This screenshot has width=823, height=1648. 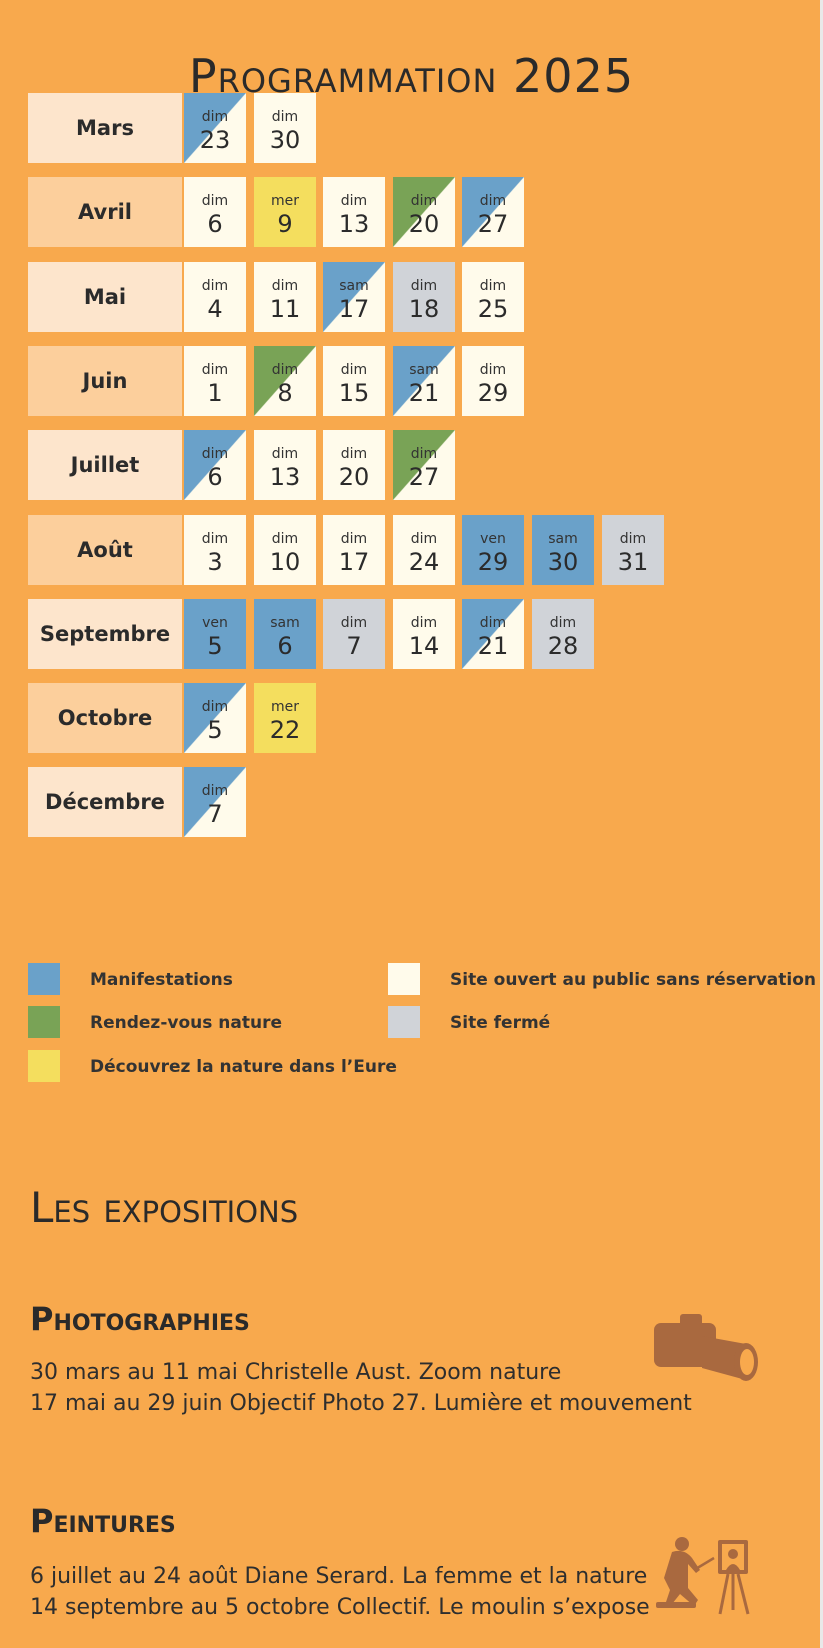 I want to click on day-tile: sam 6, so click(x=285, y=634).